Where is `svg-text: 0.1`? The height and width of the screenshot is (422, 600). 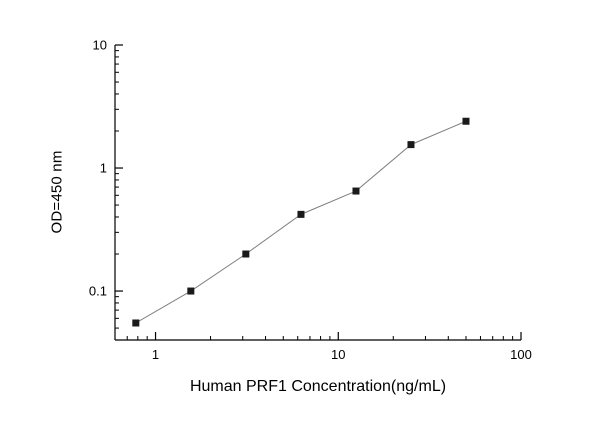 svg-text: 0.1 is located at coordinates (98, 291).